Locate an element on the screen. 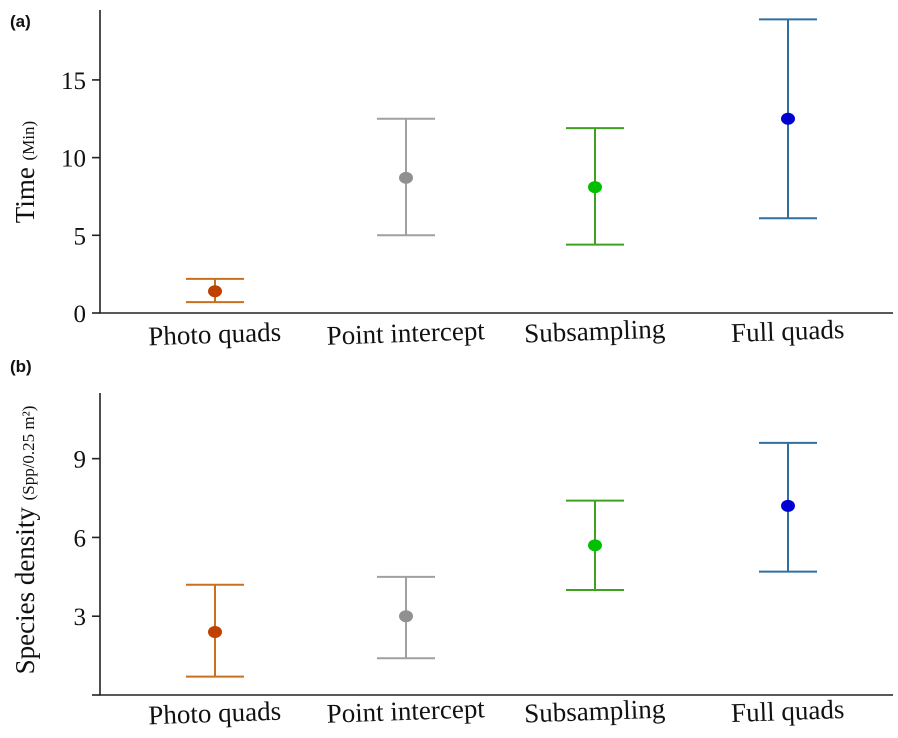 Image resolution: width=898 pixels, height=738 pixels. panel-label: (b) is located at coordinates (21, 366).